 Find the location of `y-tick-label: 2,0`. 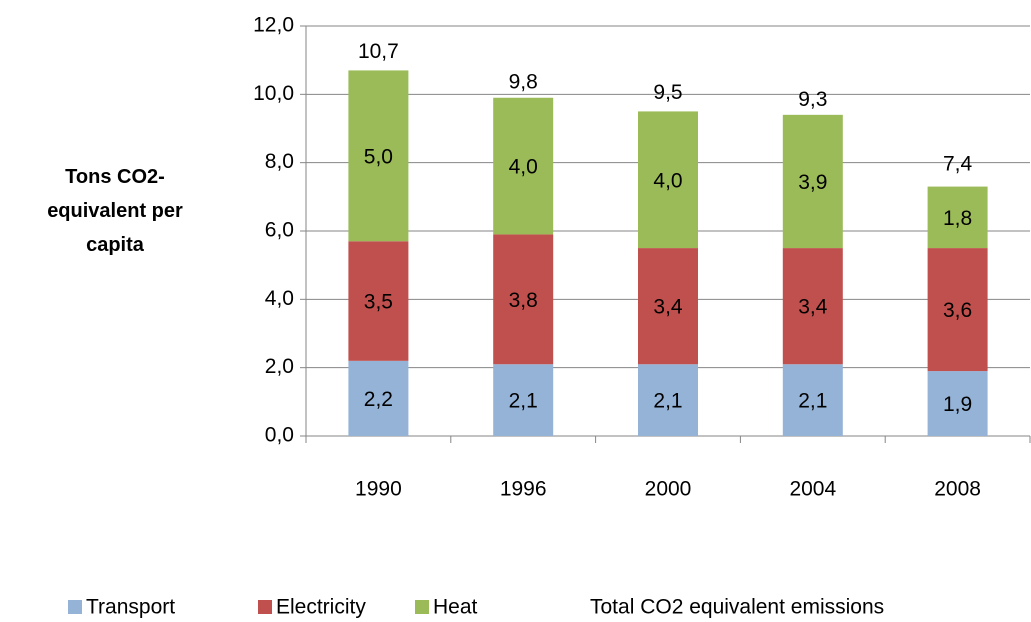

y-tick-label: 2,0 is located at coordinates (279, 366).